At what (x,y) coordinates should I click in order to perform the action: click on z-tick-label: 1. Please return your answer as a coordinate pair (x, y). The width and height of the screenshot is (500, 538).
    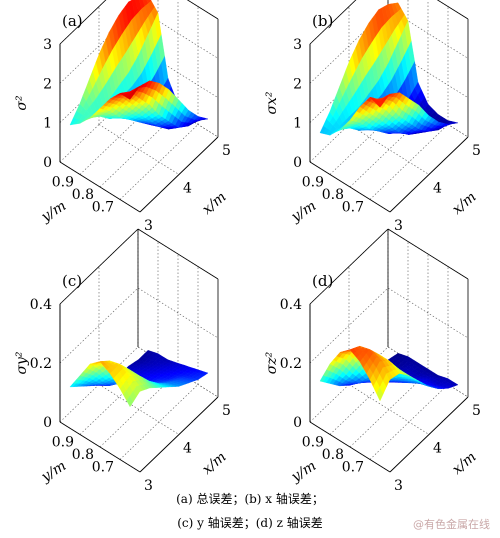
    Looking at the image, I should click on (297, 124).